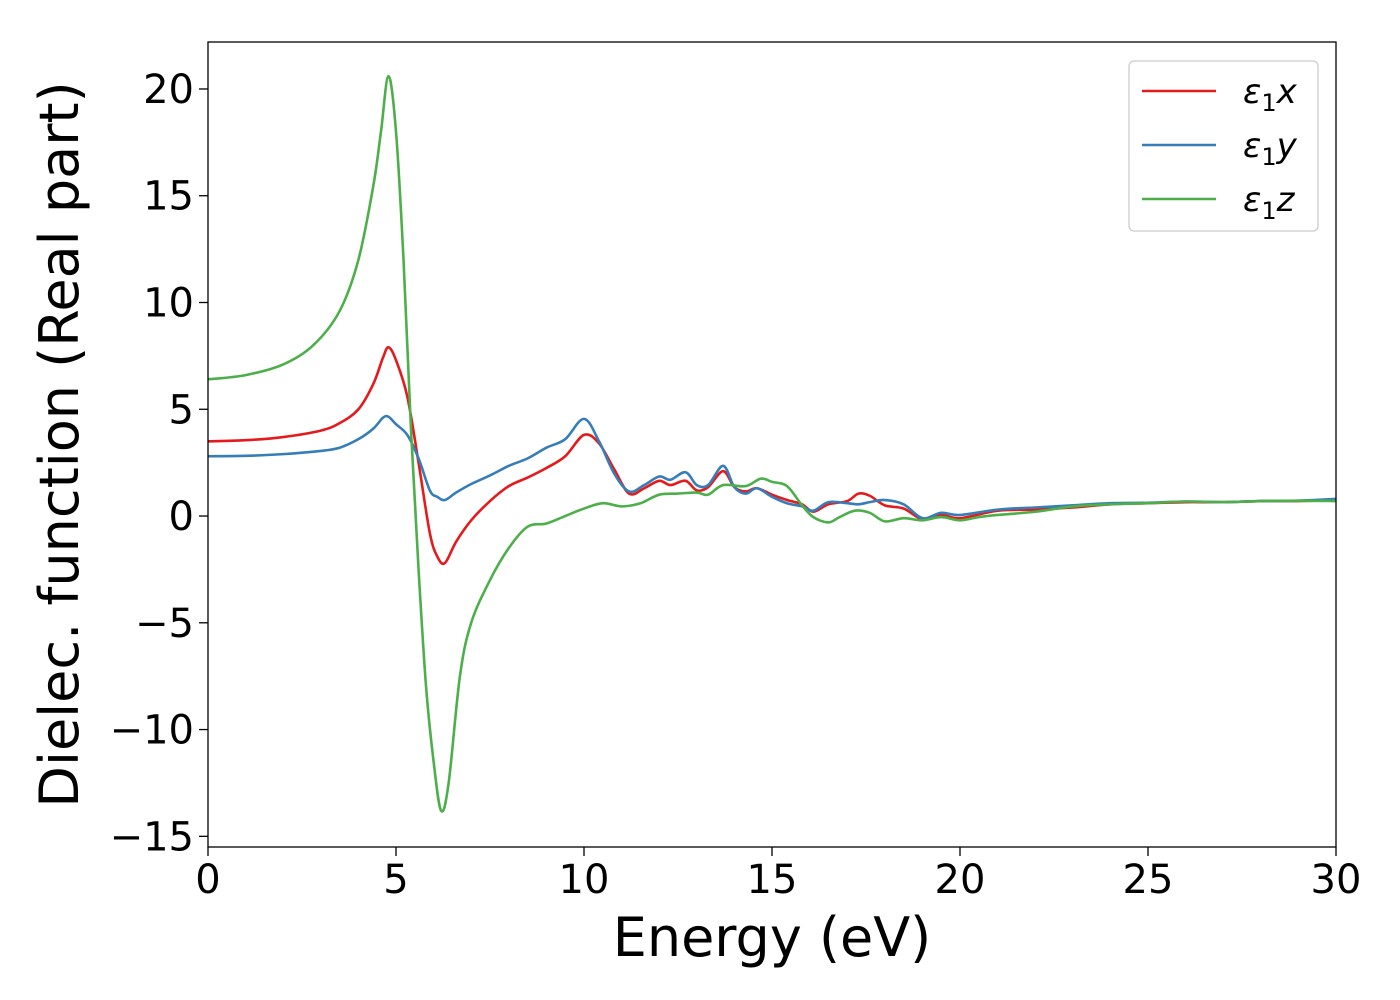 The image size is (1400, 1000). What do you see at coordinates (584, 880) in the screenshot?
I see `x-tick-label: 10` at bounding box center [584, 880].